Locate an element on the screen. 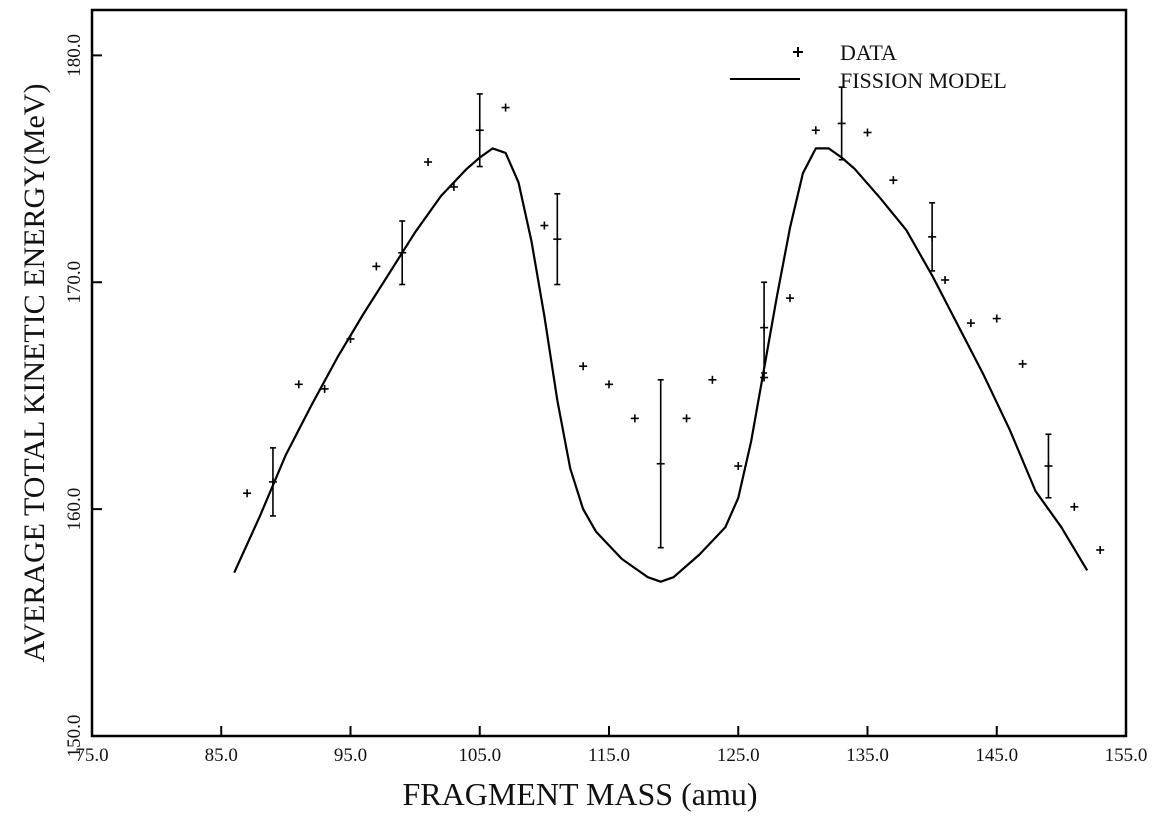  x-tick-label: 115.0 is located at coordinates (609, 755).